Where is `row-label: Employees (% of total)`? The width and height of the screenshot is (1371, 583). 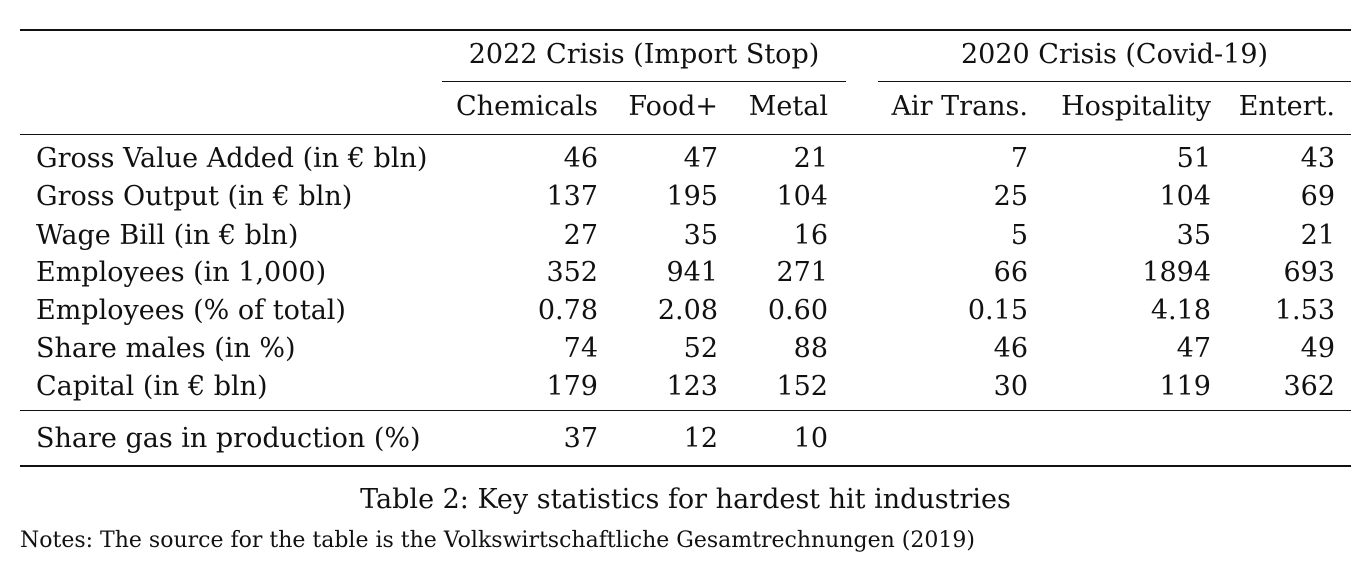 row-label: Employees (% of total) is located at coordinates (191, 310).